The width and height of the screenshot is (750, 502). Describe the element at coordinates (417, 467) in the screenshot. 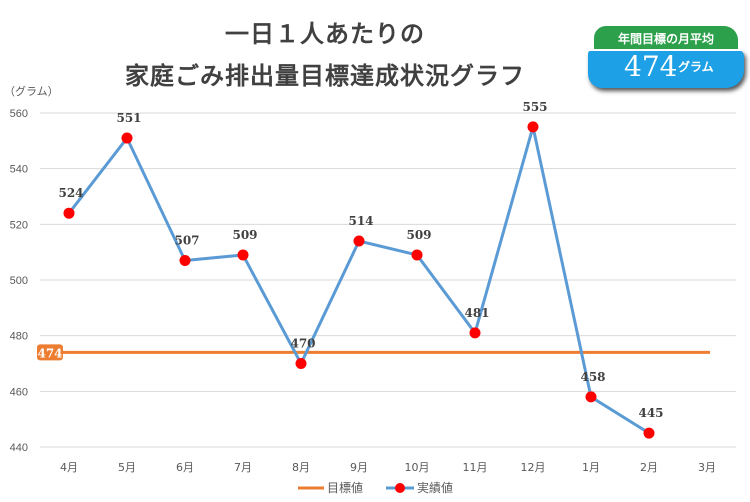

I see `x-tick-label: 10月` at that location.